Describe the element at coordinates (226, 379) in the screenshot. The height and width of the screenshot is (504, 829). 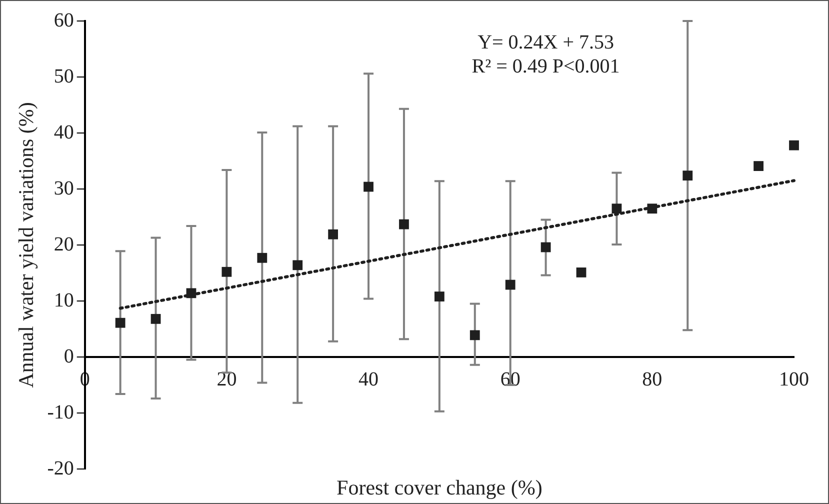
I see `x-tick-label: 20` at that location.